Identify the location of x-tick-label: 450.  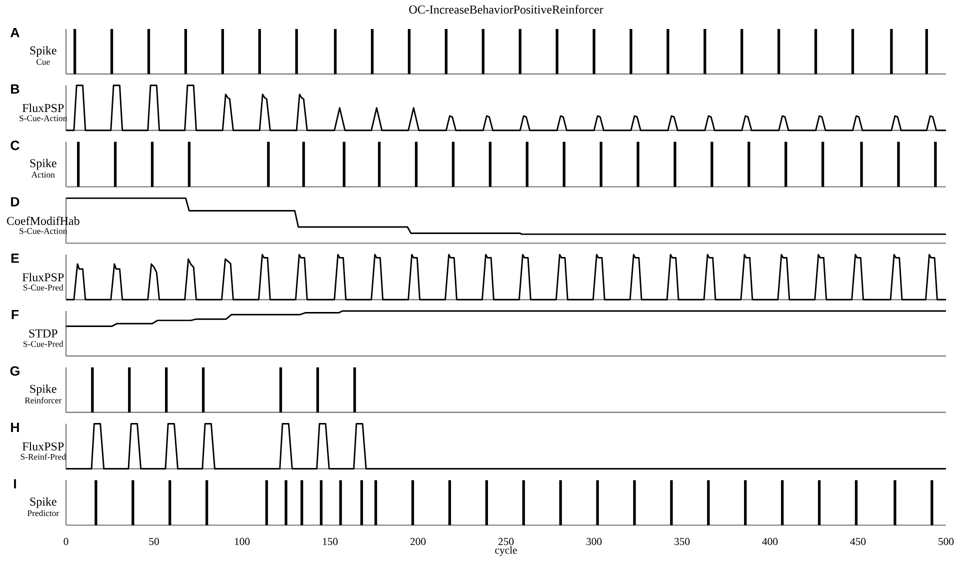
(858, 542).